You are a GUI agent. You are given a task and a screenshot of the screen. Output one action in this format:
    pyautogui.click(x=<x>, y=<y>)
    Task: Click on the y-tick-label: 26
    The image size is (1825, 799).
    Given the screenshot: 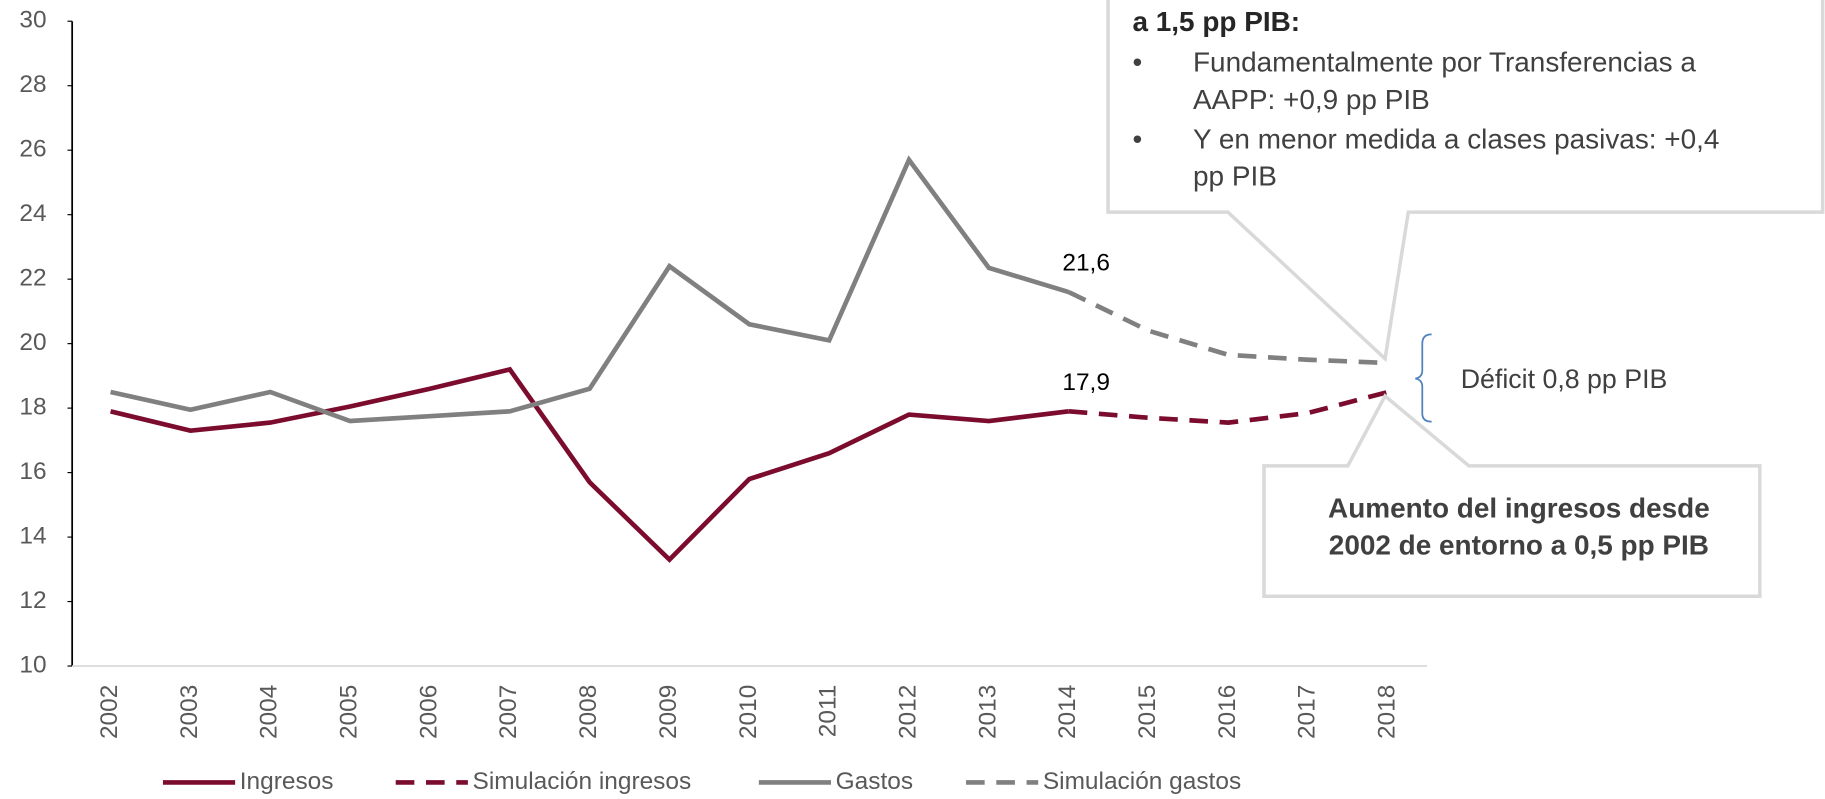 What is the action you would take?
    pyautogui.click(x=32, y=149)
    